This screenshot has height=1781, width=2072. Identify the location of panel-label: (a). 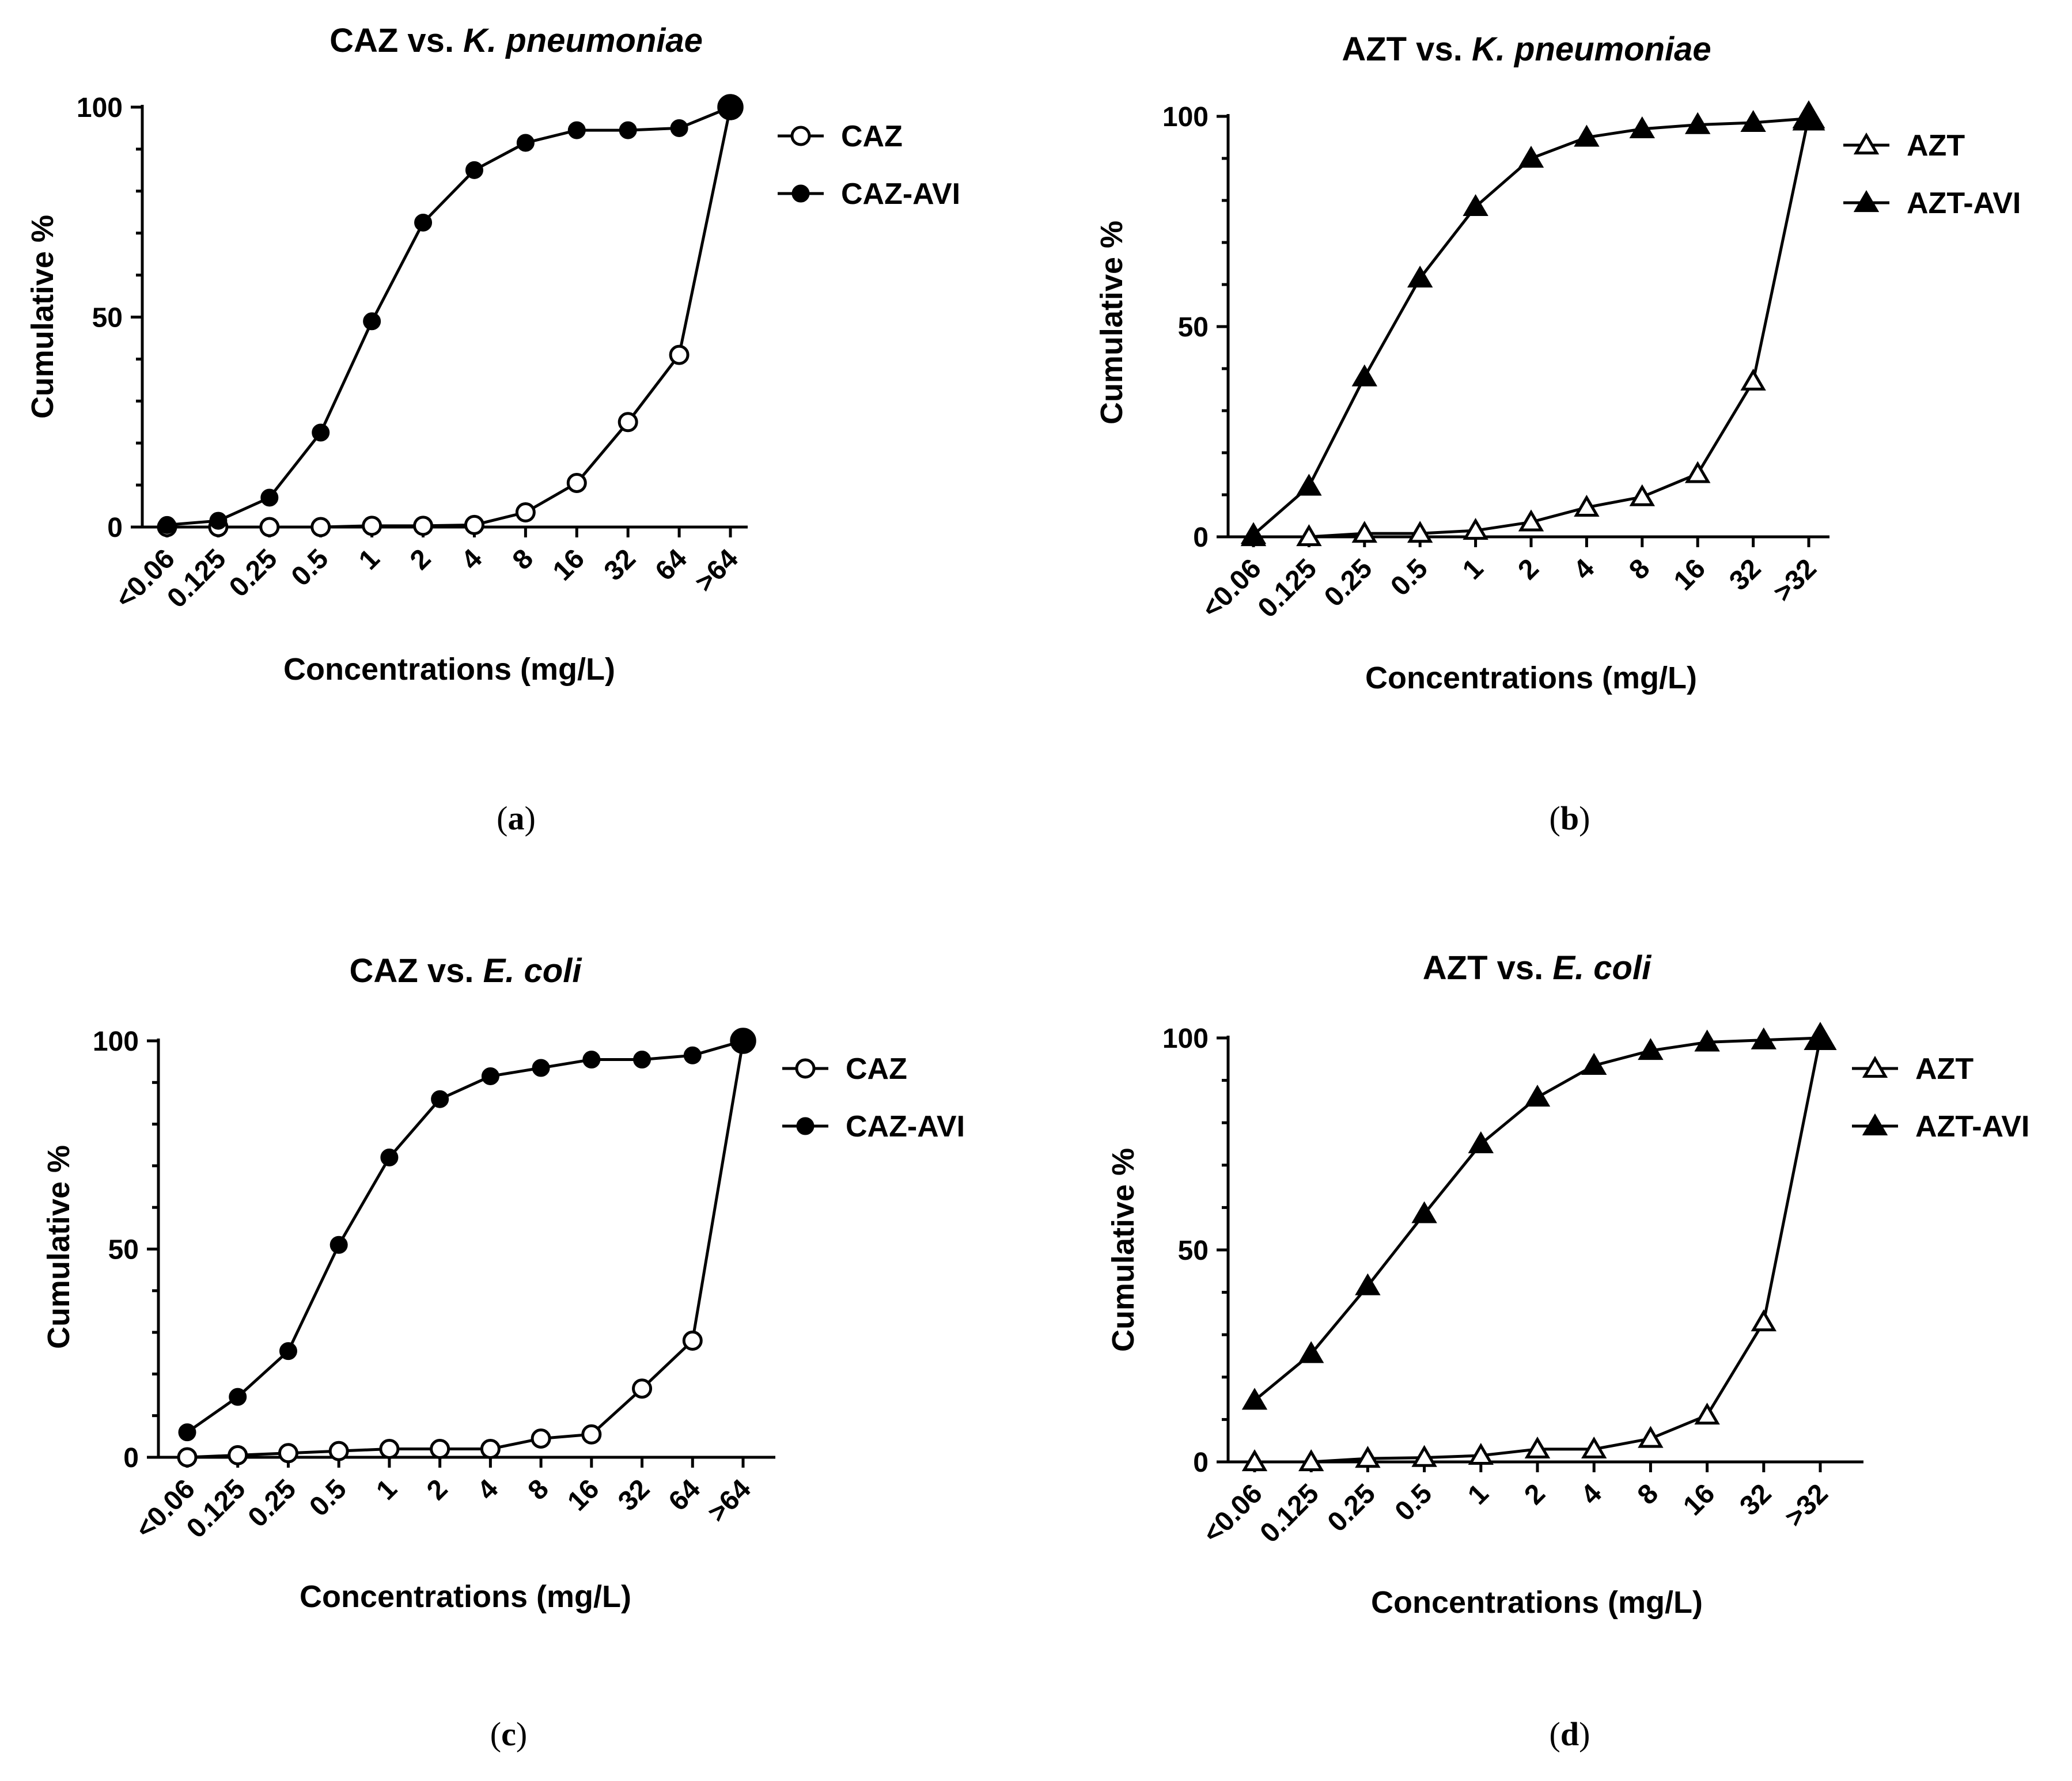
(516, 818).